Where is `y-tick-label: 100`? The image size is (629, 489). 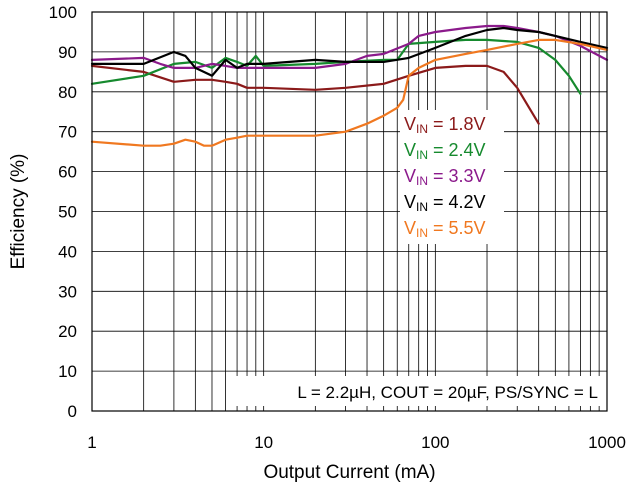 y-tick-label: 100 is located at coordinates (63, 12).